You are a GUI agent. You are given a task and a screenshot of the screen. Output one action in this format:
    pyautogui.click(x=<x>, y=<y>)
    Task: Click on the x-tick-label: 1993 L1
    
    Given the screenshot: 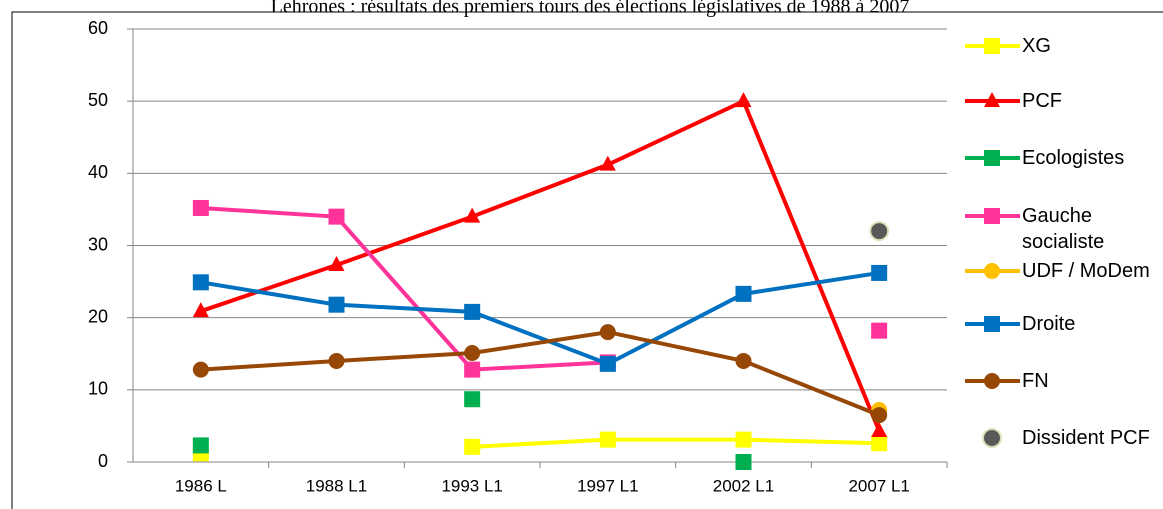 What is the action you would take?
    pyautogui.click(x=471, y=485)
    